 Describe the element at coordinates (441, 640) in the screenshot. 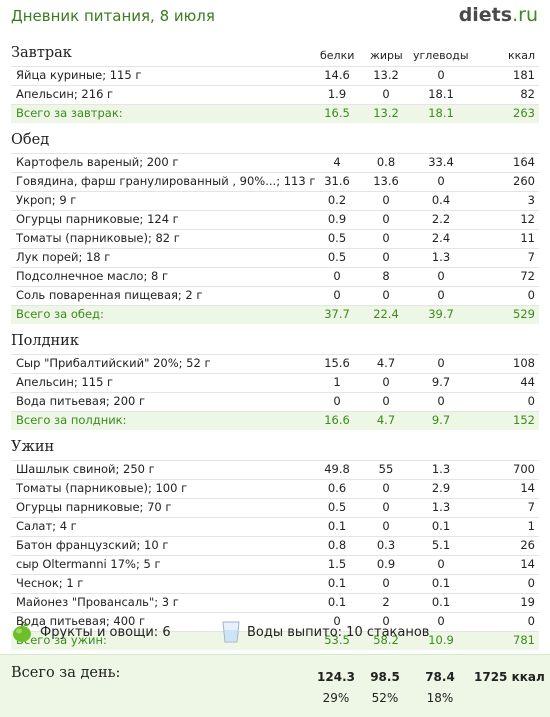

I see `value-carbs: 10.9` at that location.